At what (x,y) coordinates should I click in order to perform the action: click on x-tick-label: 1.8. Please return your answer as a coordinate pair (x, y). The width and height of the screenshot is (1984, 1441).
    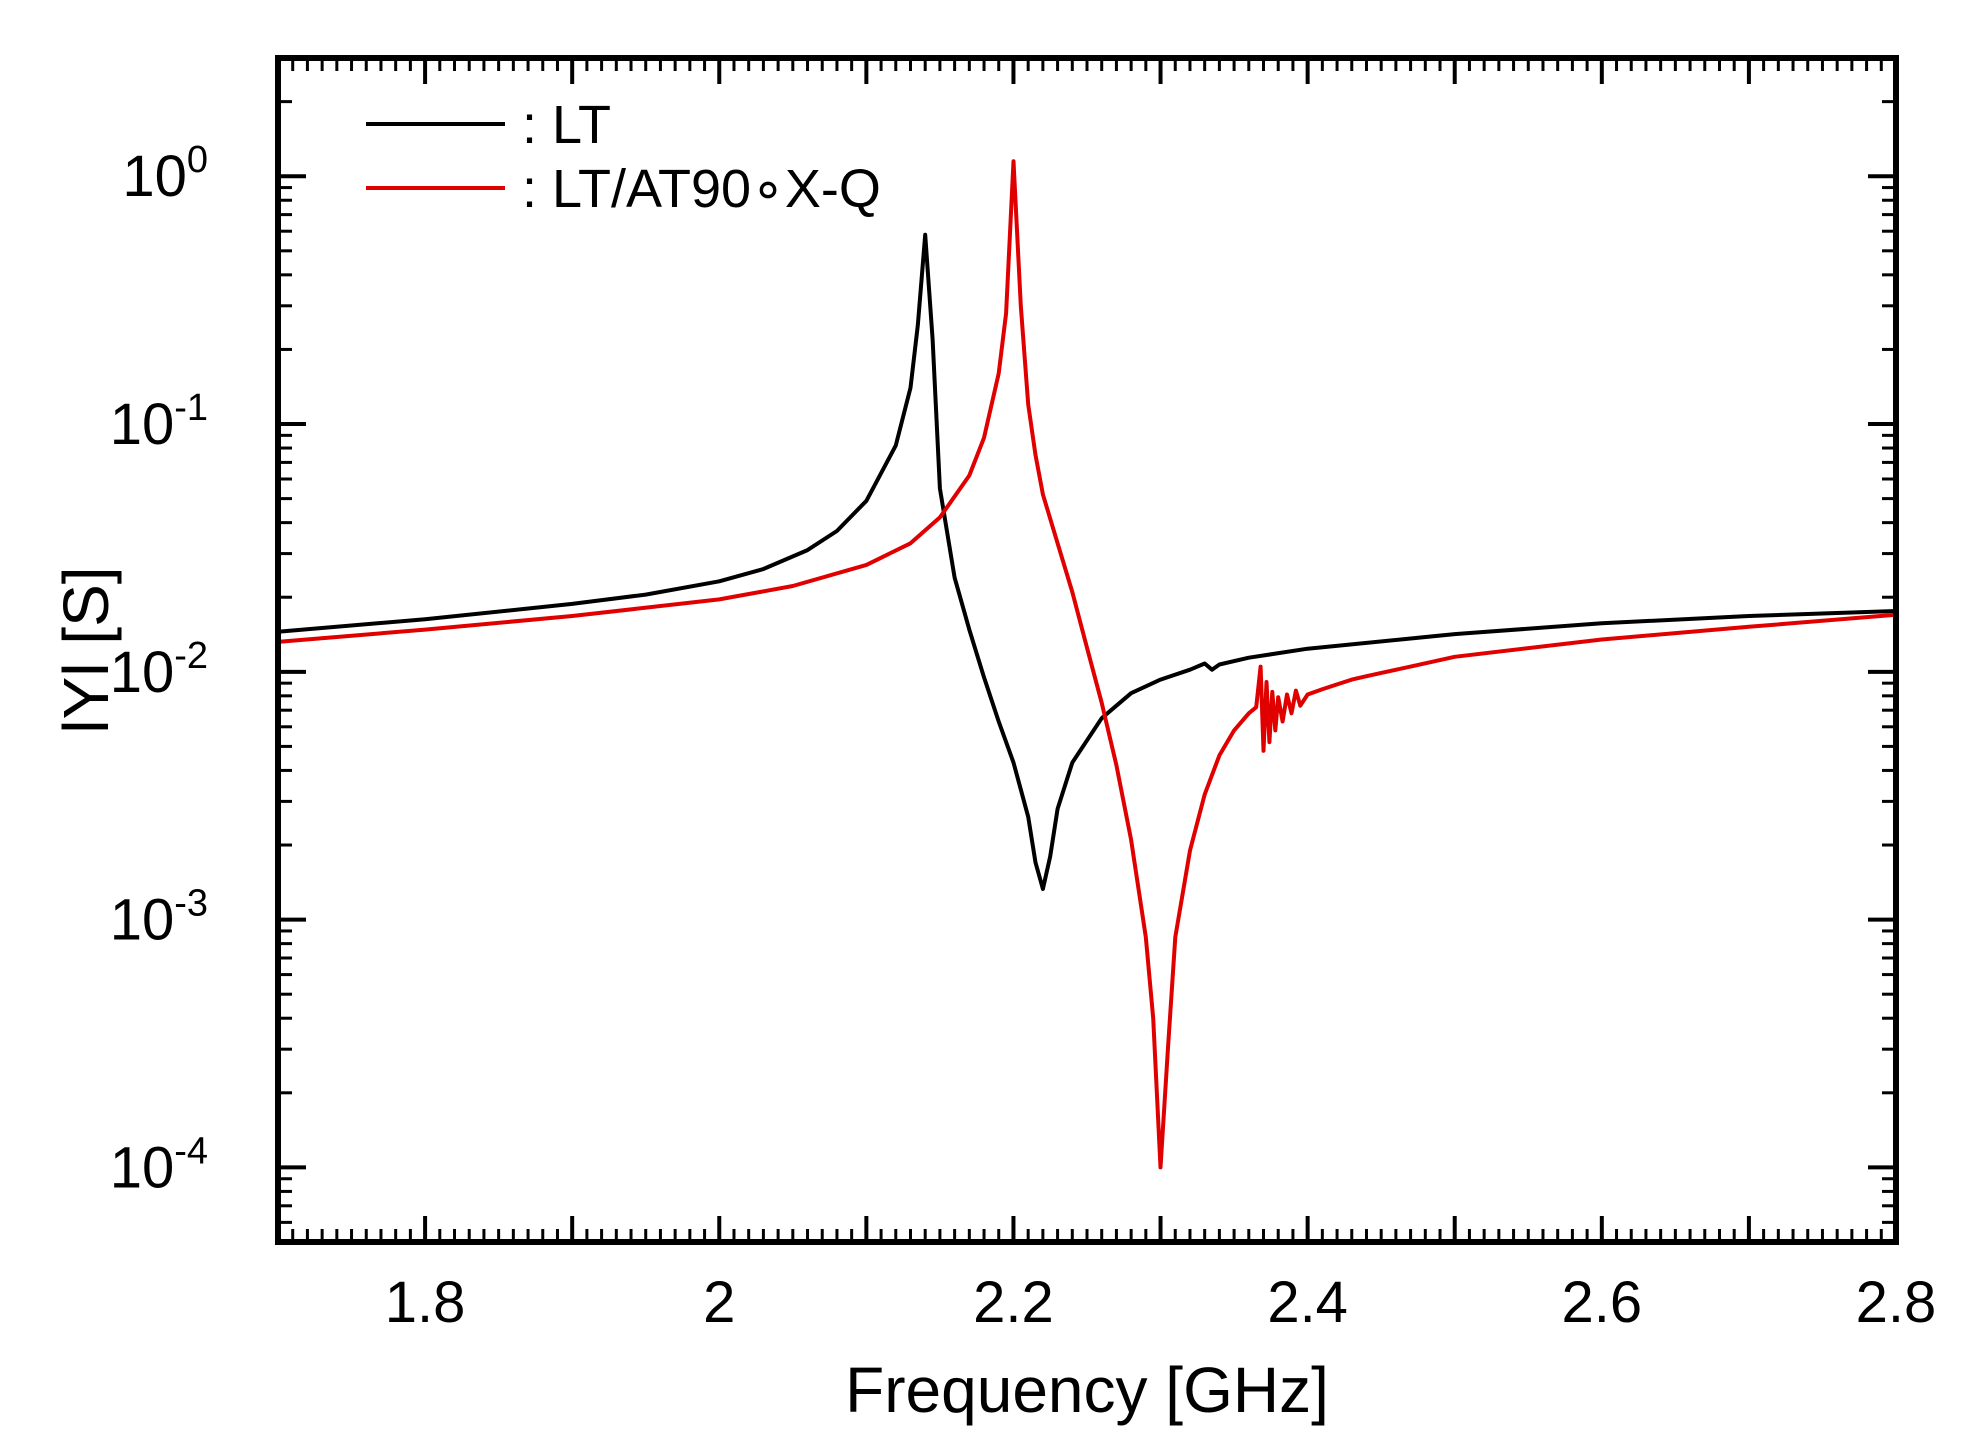
    Looking at the image, I should click on (425, 1302).